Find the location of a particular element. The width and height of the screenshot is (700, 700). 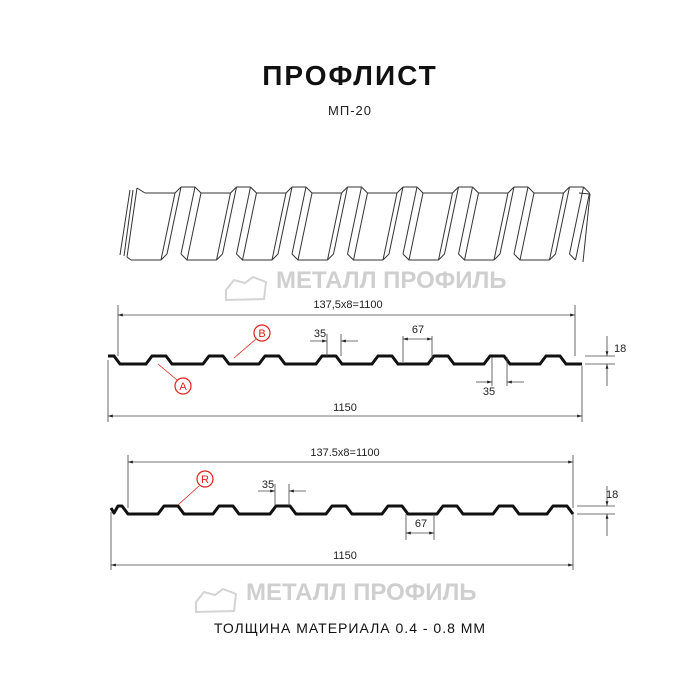

profile-2: 137.5x8=1100 1150 35 67 18 R is located at coordinates (363, 508).